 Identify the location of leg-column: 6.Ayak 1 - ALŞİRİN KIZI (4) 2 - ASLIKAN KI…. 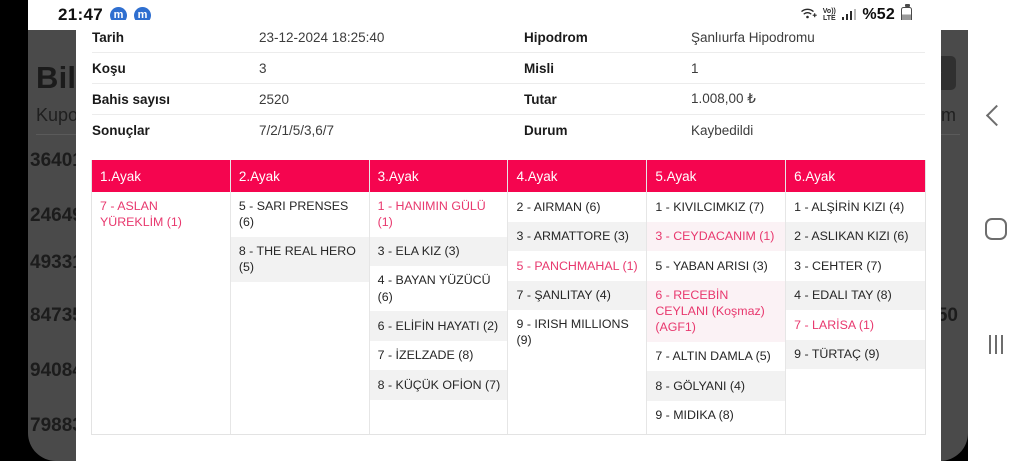
(855, 297).